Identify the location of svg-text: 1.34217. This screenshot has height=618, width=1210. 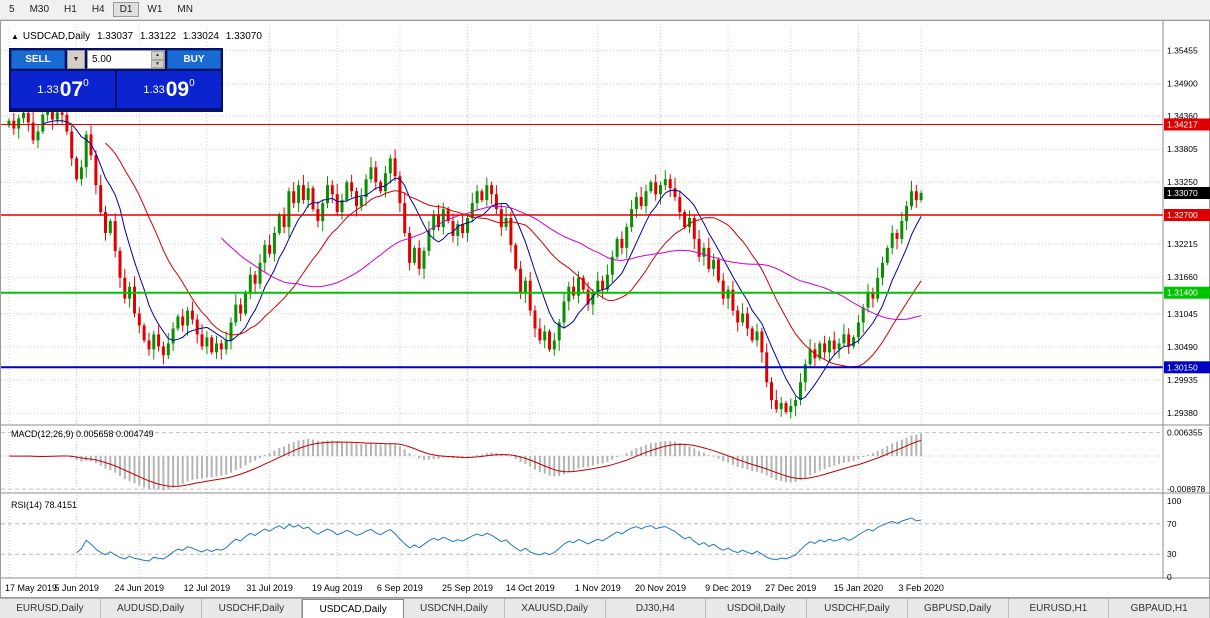
(1182, 125).